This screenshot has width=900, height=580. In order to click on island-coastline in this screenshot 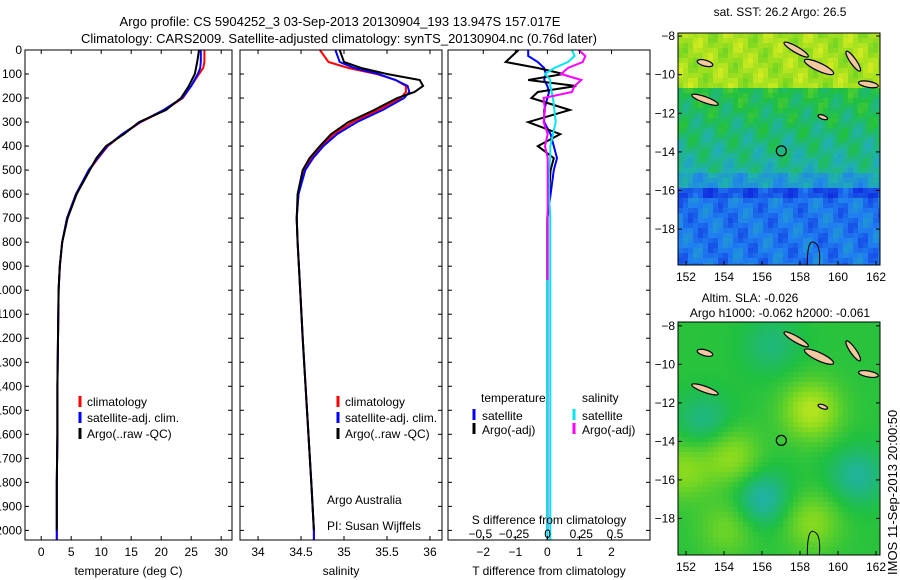, I will do `click(819, 356)`.